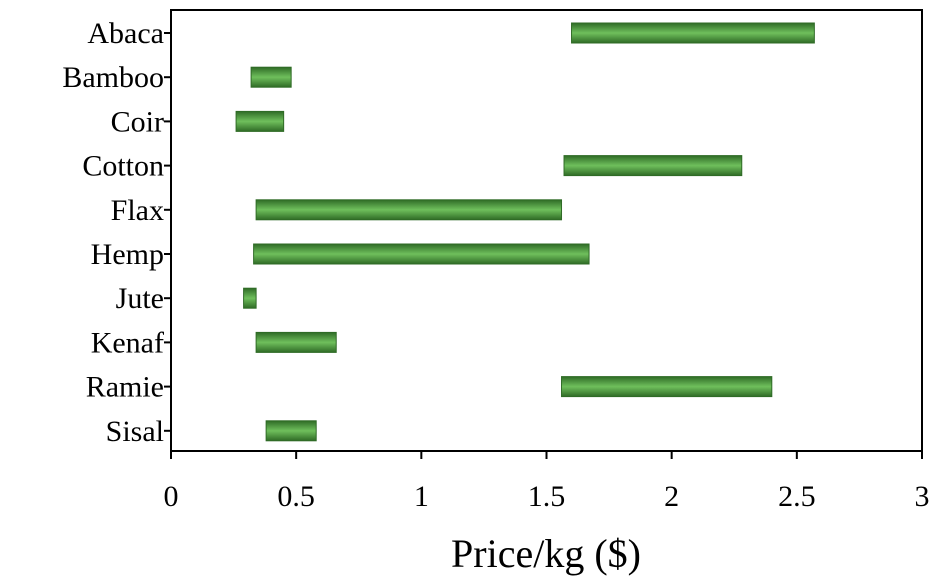 Image resolution: width=937 pixels, height=576 pixels. What do you see at coordinates (409, 210) in the screenshot?
I see `bar-flax` at bounding box center [409, 210].